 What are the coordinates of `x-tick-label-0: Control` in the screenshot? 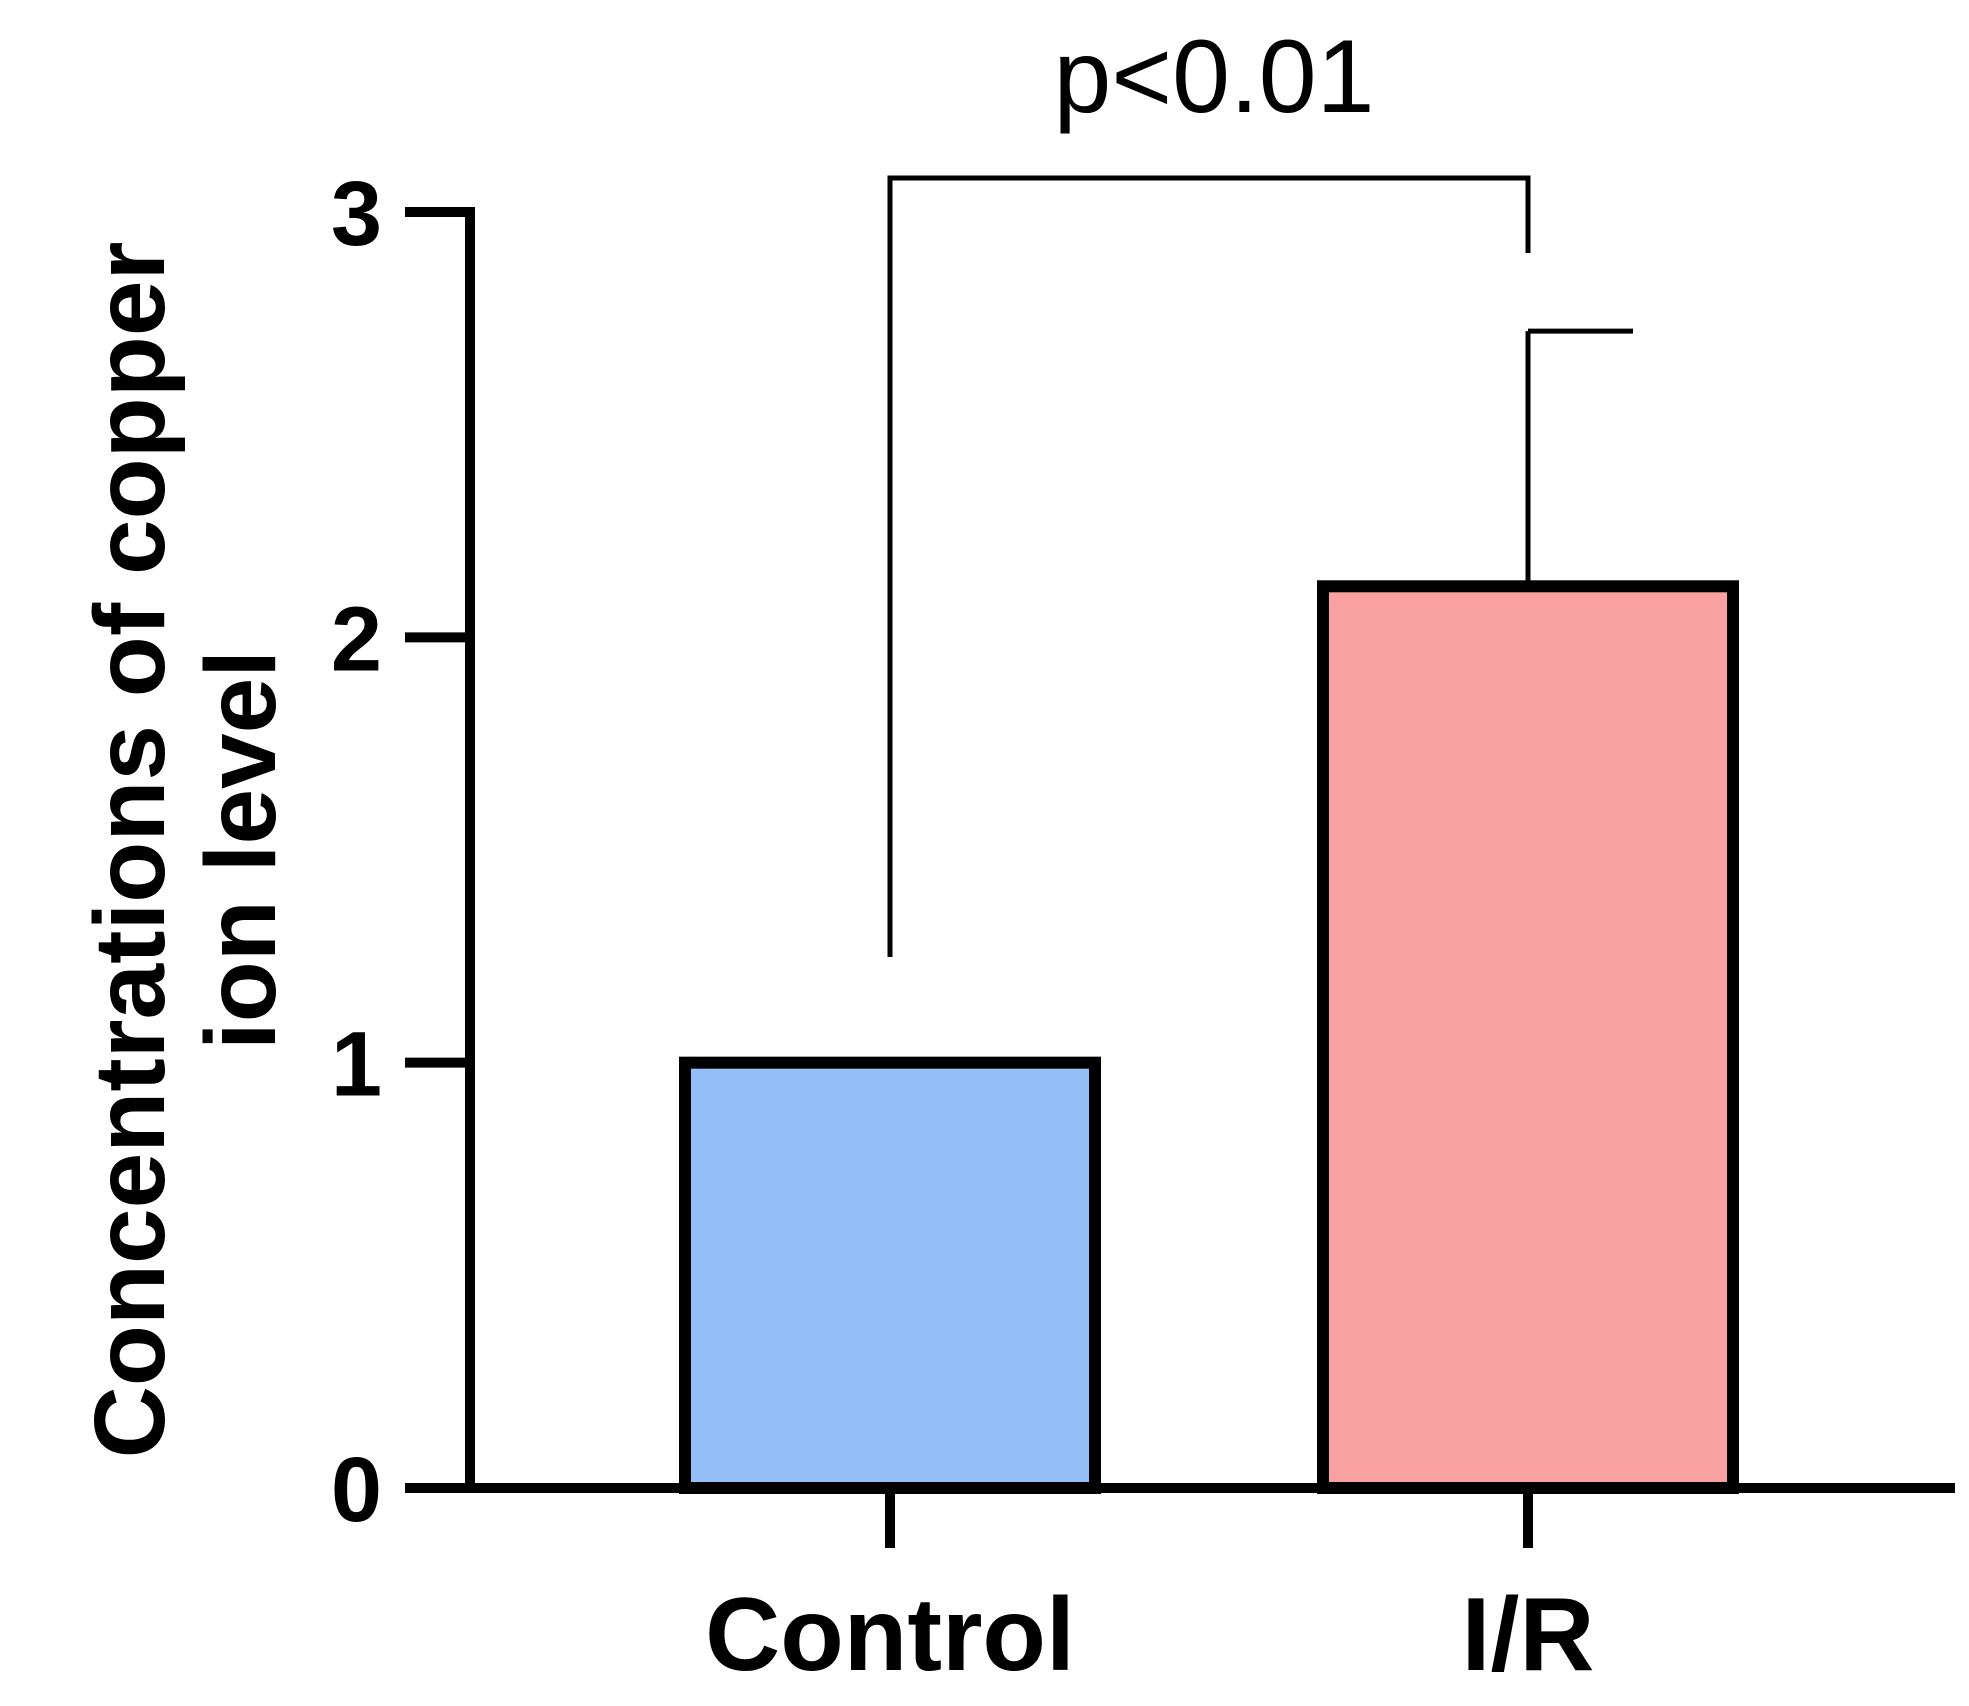 It's located at (890, 1635).